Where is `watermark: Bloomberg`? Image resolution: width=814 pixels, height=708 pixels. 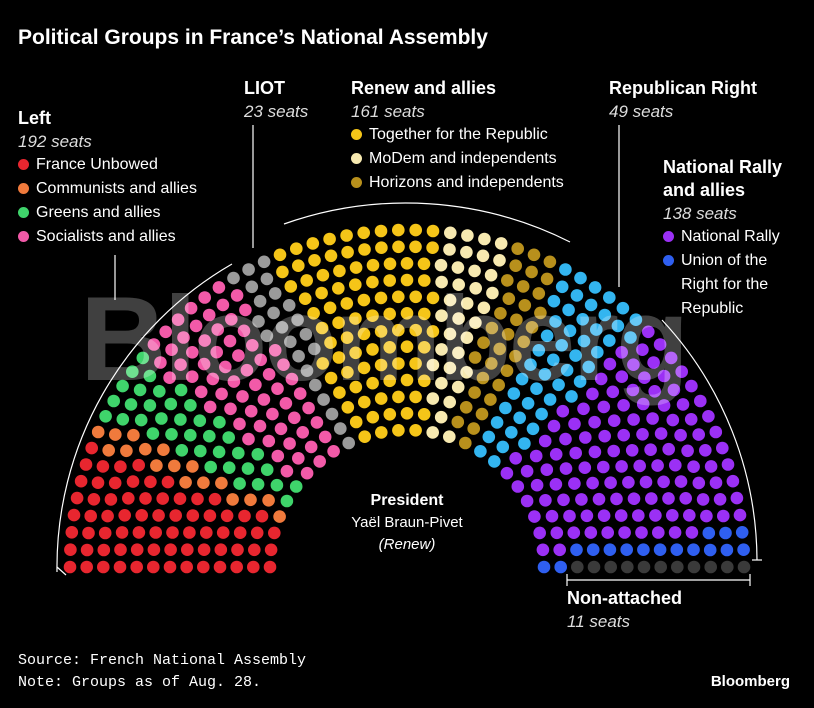 watermark: Bloomberg is located at coordinates (384, 339).